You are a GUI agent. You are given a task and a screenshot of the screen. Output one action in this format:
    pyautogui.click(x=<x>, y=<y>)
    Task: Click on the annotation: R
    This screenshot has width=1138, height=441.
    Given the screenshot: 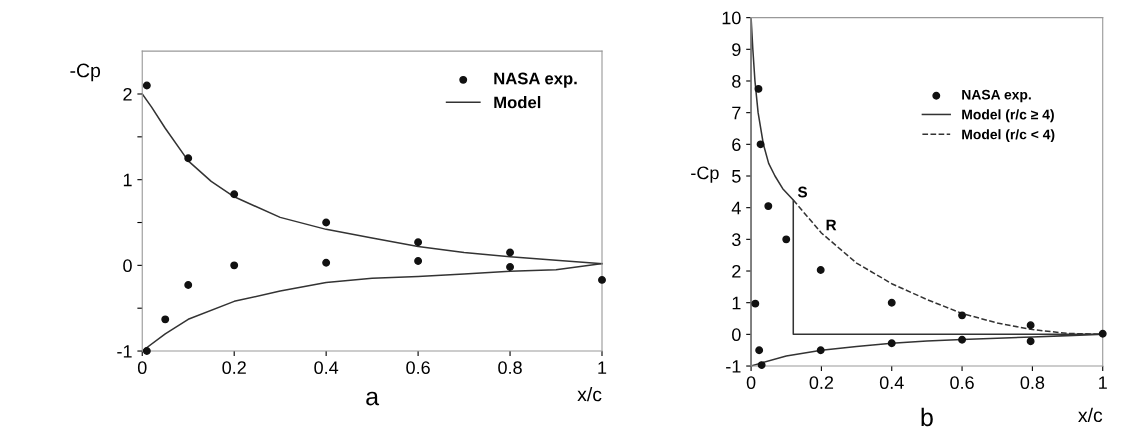 What is the action you would take?
    pyautogui.click(x=831, y=225)
    